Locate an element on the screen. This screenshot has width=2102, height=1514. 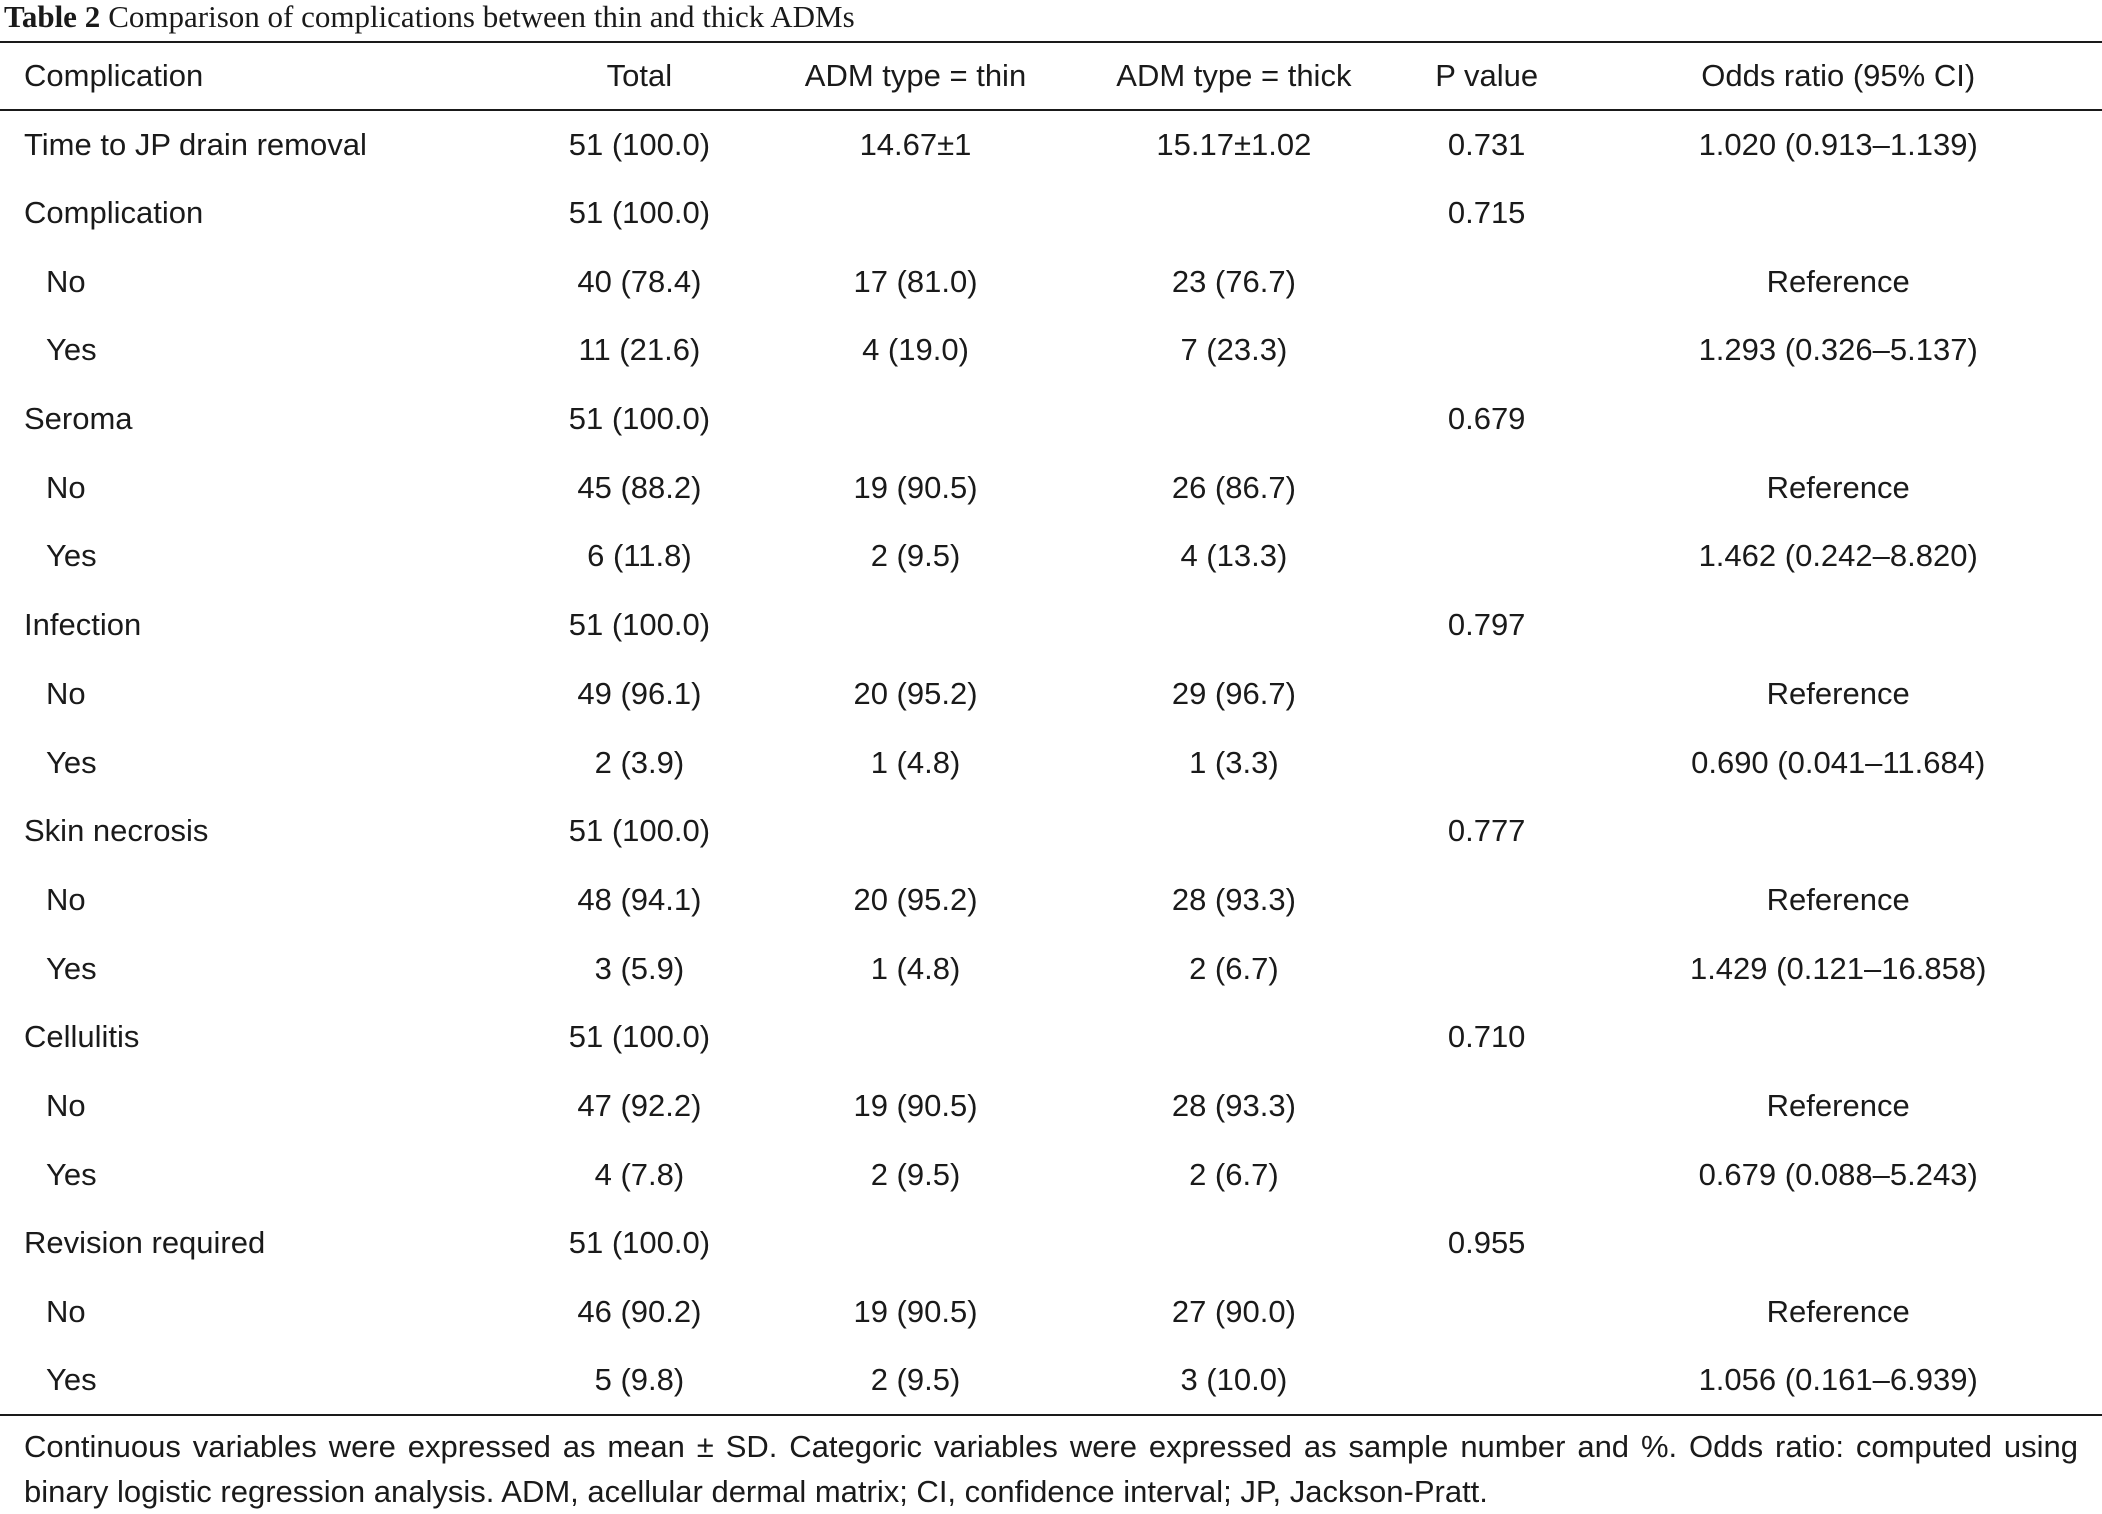
cell-thick: 7 (23.3) is located at coordinates (1234, 350).